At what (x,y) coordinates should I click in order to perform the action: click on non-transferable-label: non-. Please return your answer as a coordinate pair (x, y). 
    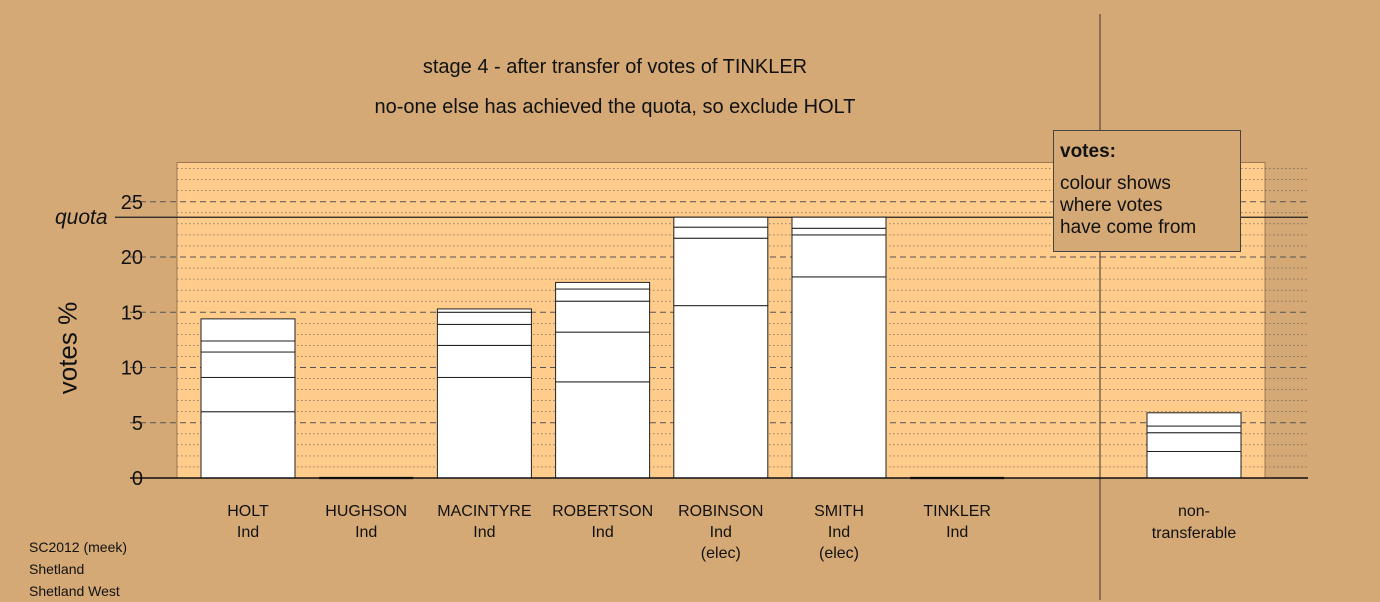
    Looking at the image, I should click on (1194, 511).